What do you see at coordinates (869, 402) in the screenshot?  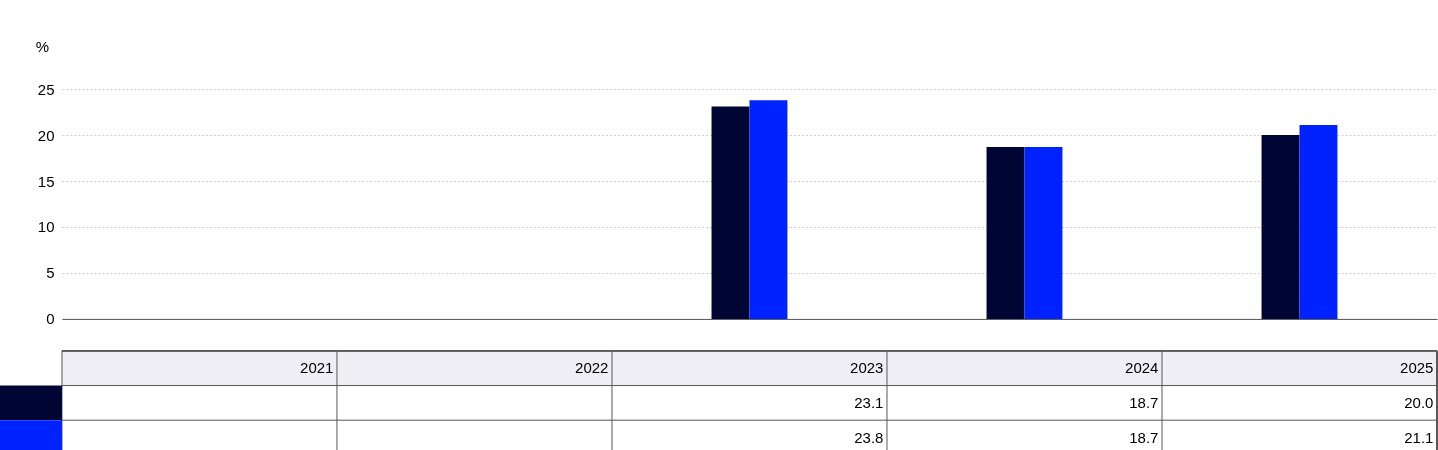 I see `data-label: 23.1` at bounding box center [869, 402].